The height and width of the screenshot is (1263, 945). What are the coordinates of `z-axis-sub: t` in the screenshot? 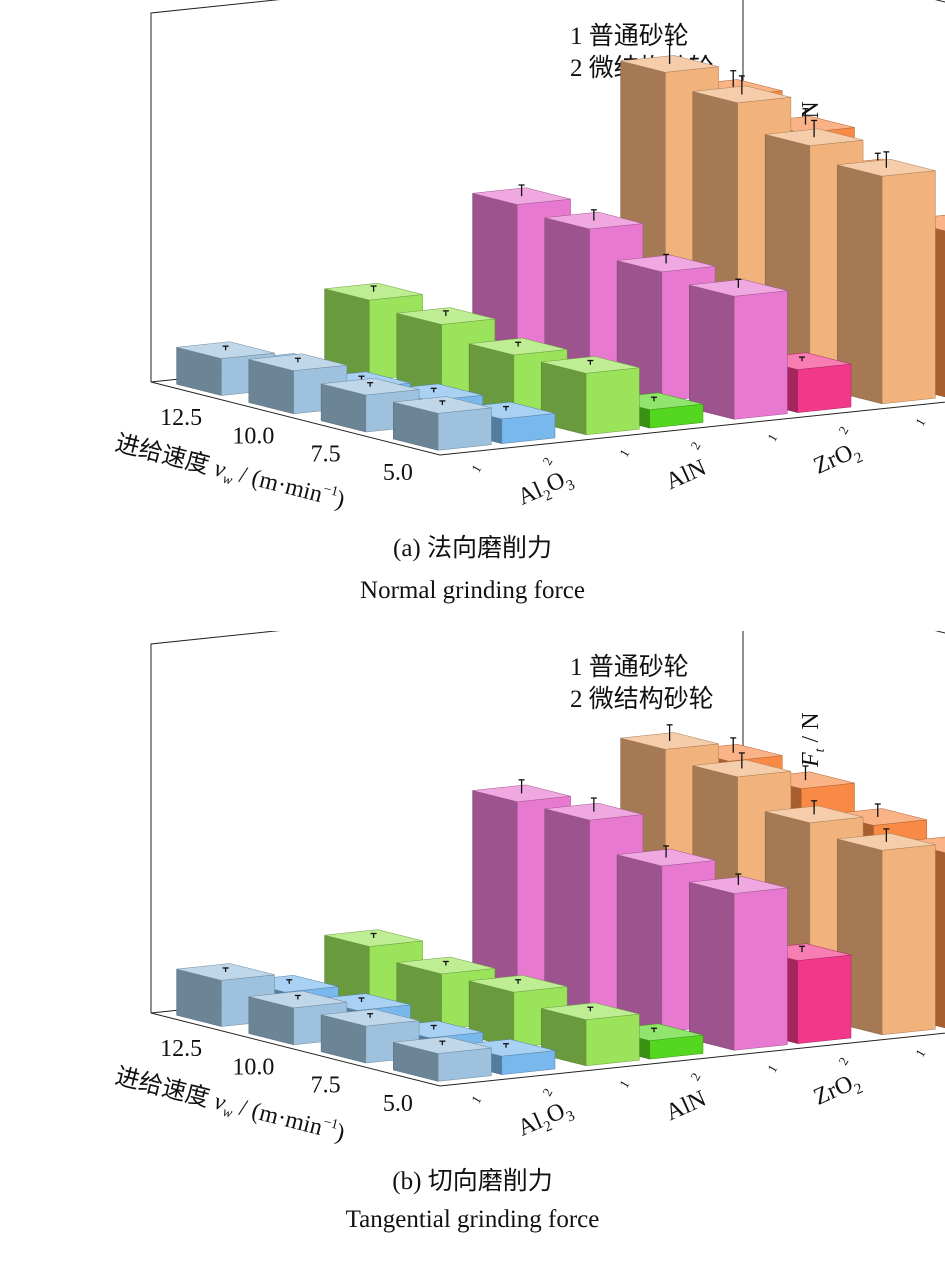 It's located at (820, 749).